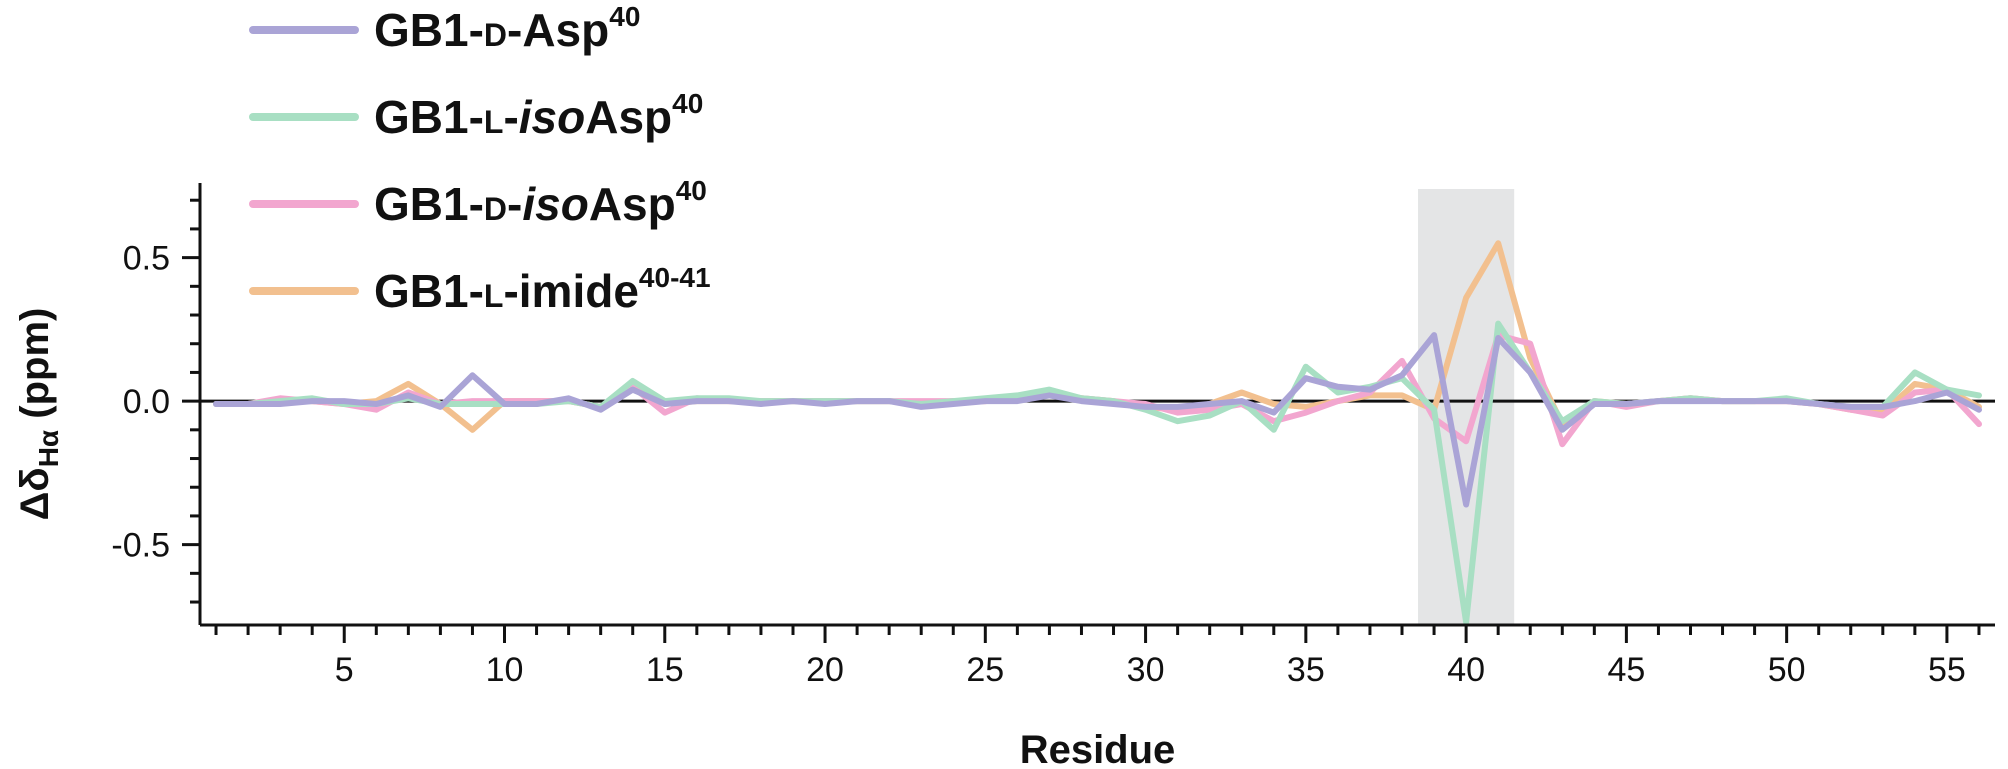 The image size is (2008, 769). I want to click on legend-label-limide: GB1-L-imide40-41, so click(542, 289).